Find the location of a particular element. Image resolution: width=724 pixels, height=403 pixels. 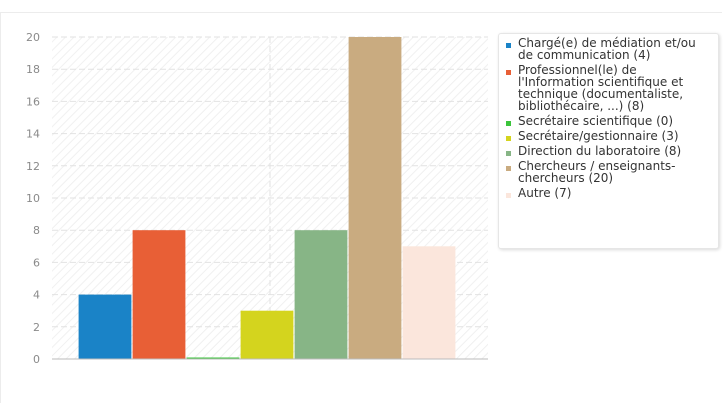

y-tick-label: 12 is located at coordinates (33, 166).